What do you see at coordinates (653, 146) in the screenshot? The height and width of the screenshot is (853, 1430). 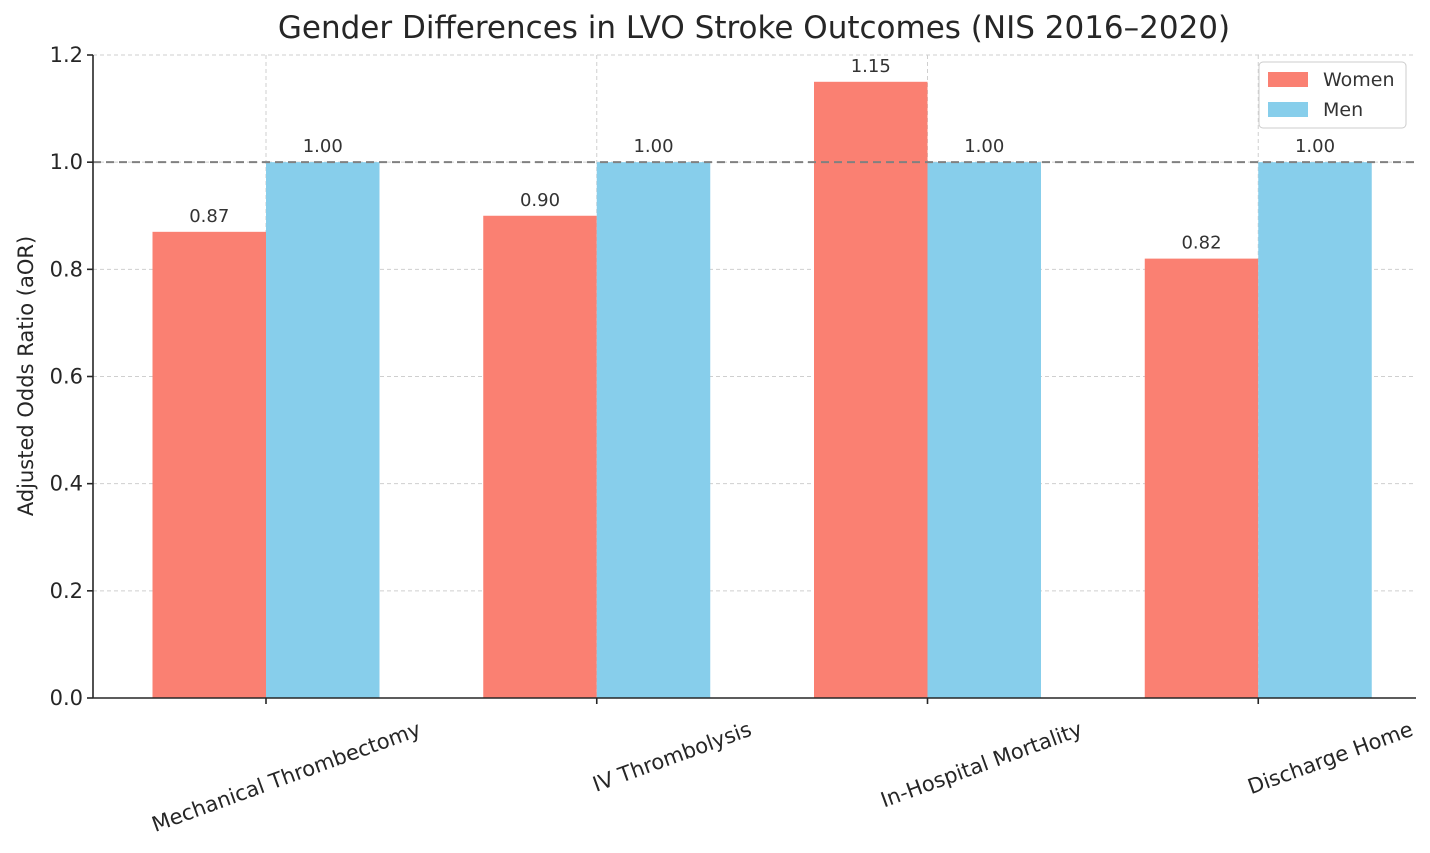 I see `bar-label-men-2: 1.00` at bounding box center [653, 146].